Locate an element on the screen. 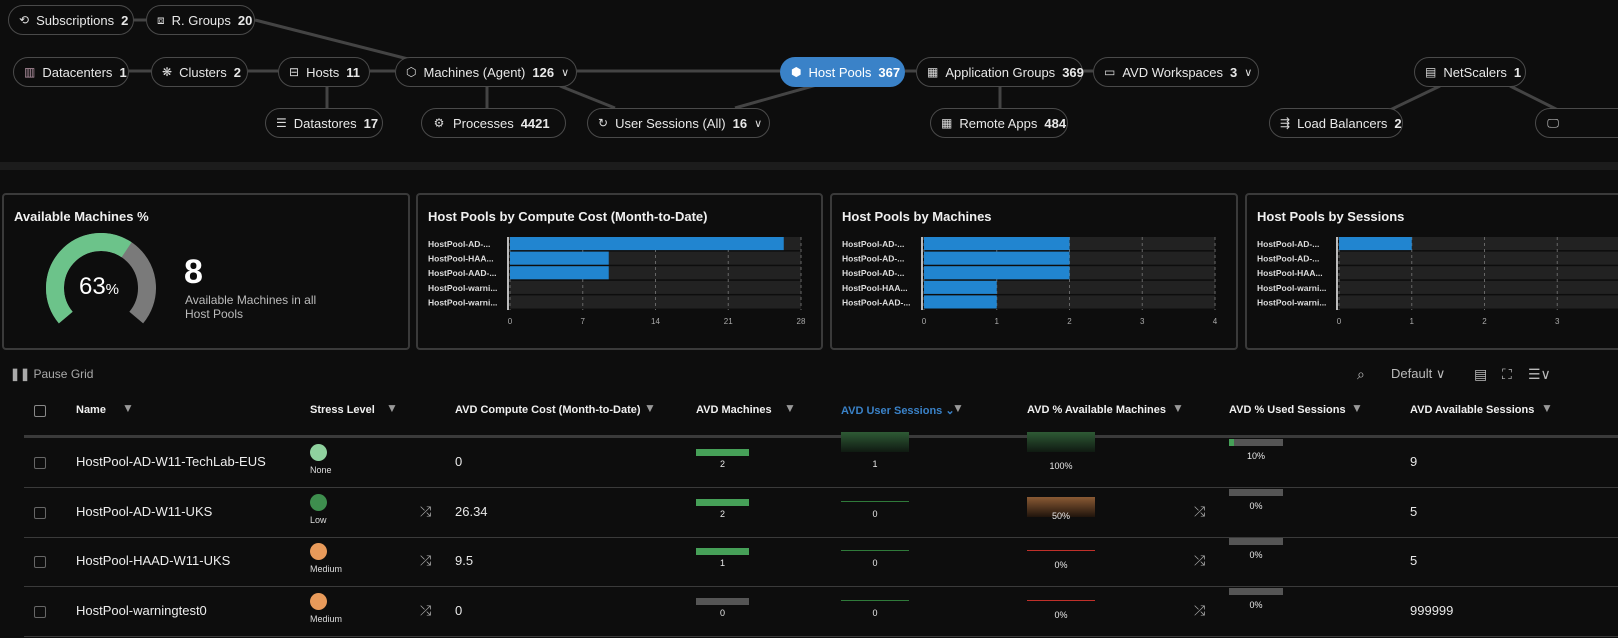 Image resolution: width=1618 pixels, height=638 pixels. nav-partial-node: 🖵 is located at coordinates (1576, 123).